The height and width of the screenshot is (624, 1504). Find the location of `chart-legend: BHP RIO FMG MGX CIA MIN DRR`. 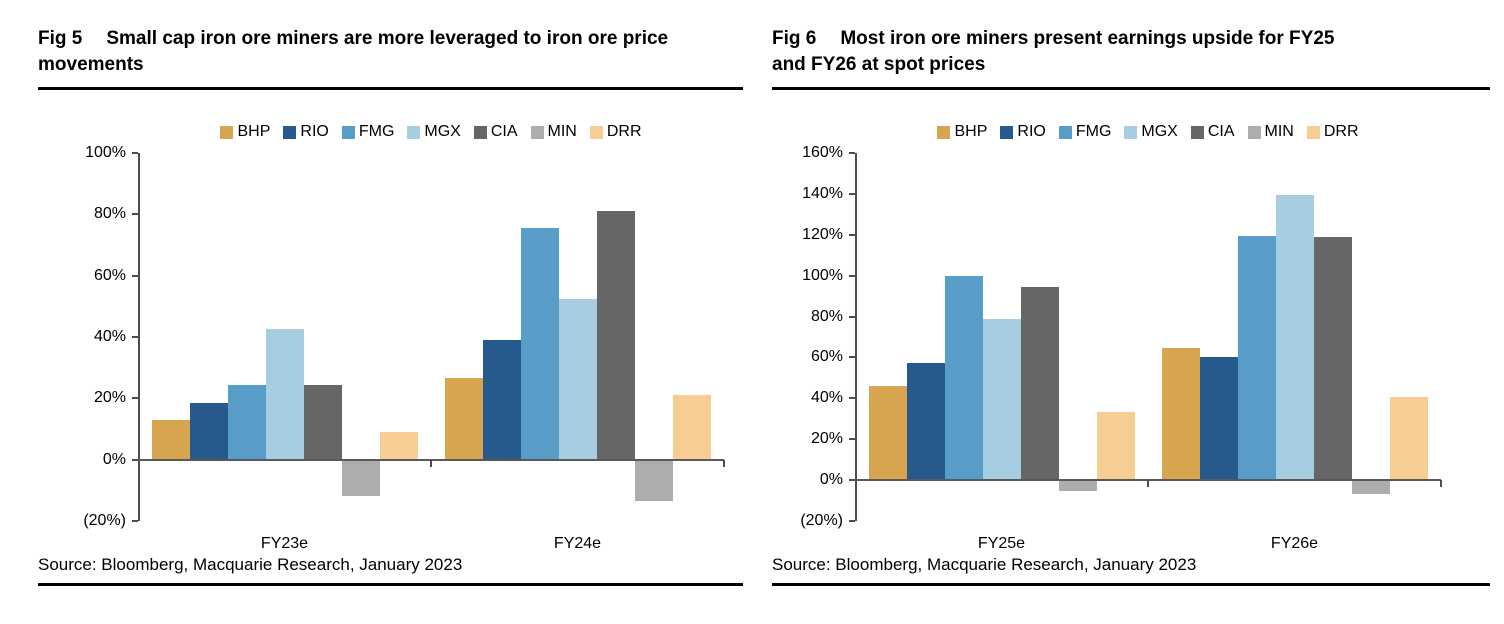

chart-legend: BHP RIO FMG MGX CIA MIN DRR is located at coordinates (1148, 132).